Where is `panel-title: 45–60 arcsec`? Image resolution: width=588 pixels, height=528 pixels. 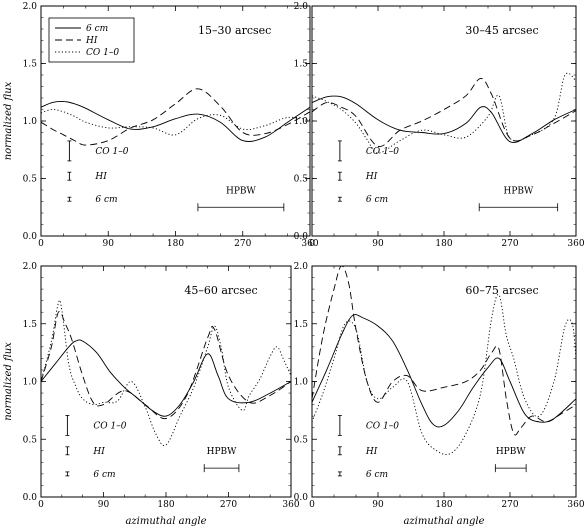 panel-title: 45–60 arcsec is located at coordinates (220, 290).